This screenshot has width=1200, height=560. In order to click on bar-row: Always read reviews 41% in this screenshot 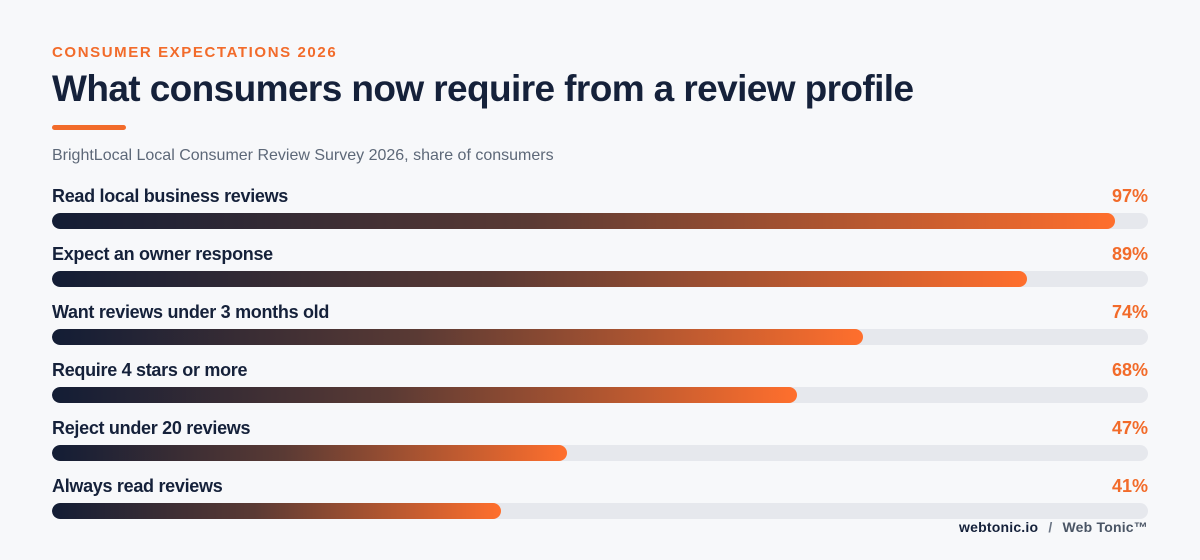, I will do `click(600, 503)`.